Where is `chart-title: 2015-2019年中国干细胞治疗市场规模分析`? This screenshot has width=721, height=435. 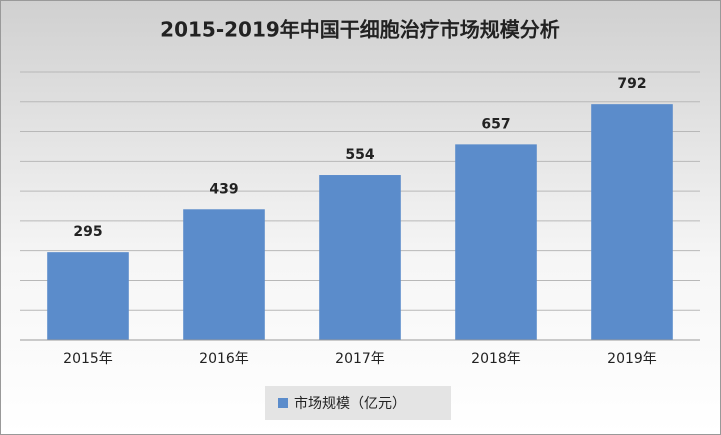
chart-title: 2015-2019年中国干细胞治疗市场规模分析 is located at coordinates (360, 30).